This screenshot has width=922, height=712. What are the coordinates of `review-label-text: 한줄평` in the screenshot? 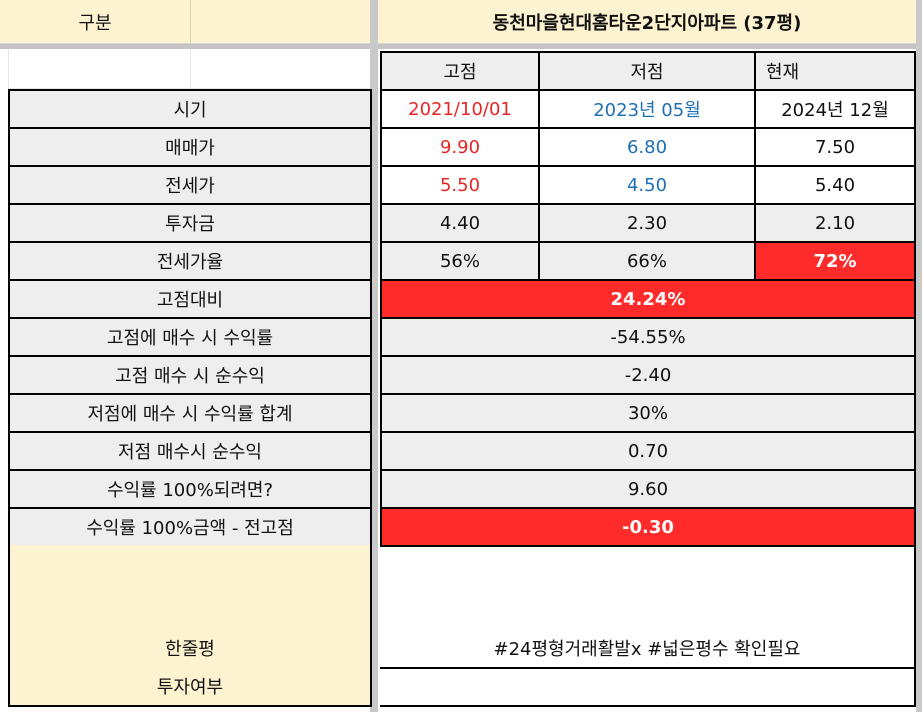 It's located at (190, 649).